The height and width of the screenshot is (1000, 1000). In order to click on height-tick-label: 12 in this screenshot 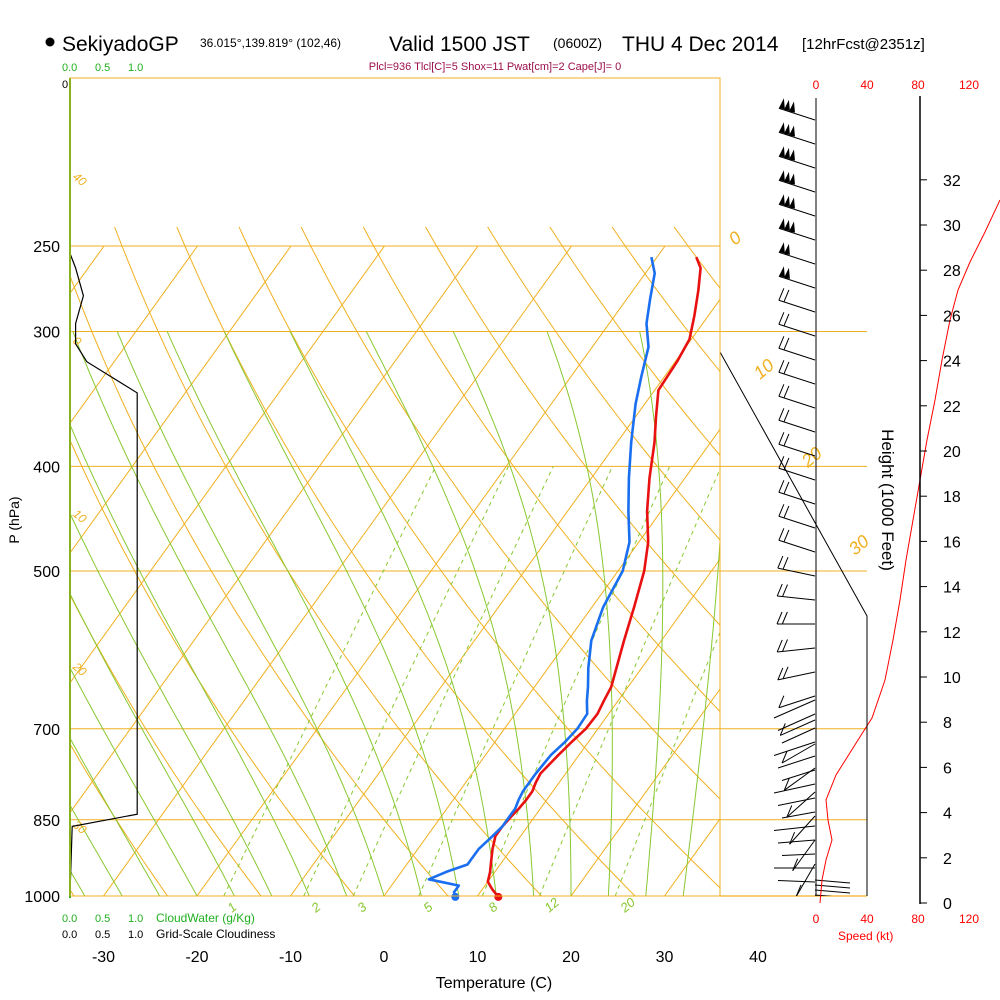, I will do `click(952, 633)`.